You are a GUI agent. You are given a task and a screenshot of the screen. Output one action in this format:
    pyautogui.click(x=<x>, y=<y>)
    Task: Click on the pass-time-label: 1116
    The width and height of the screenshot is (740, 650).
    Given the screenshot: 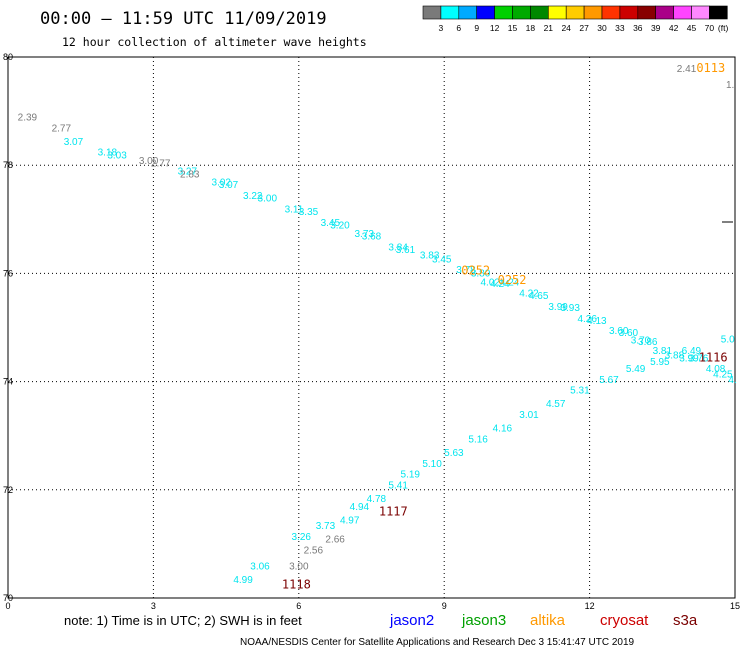 What is the action you would take?
    pyautogui.click(x=713, y=357)
    